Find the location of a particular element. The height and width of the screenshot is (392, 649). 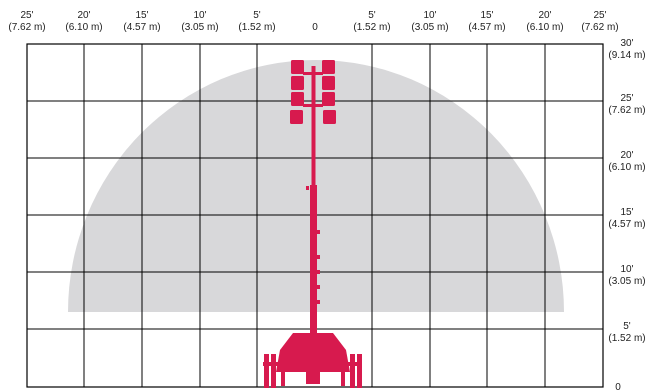

left-wheels is located at coordinates (274, 371).